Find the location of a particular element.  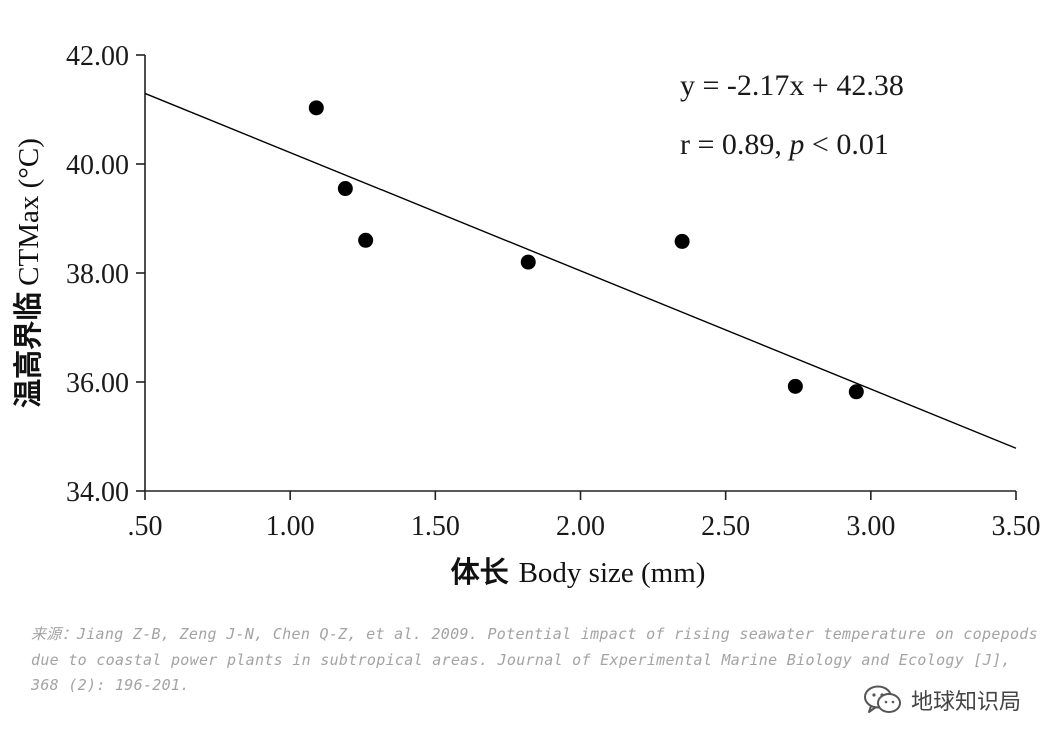

x-tick-label: 1.50 is located at coordinates (435, 526).